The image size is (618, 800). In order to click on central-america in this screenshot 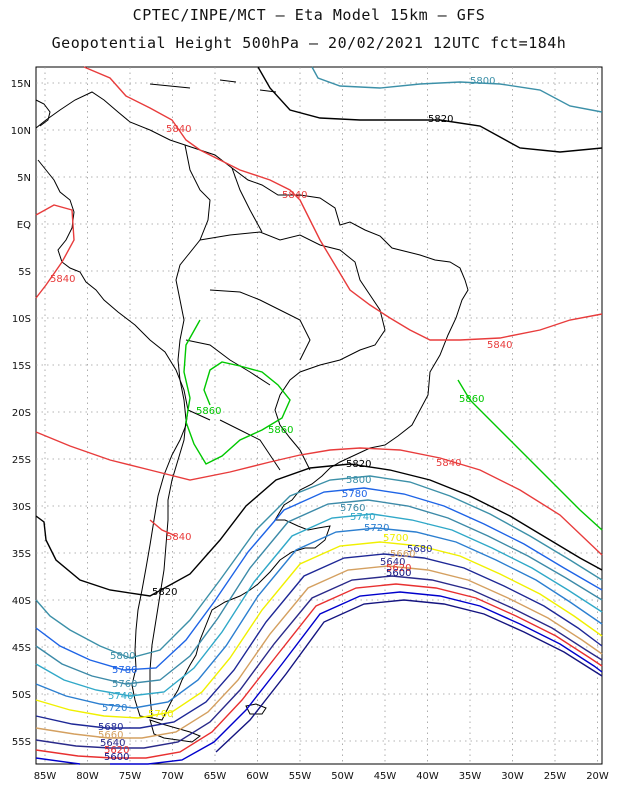, I will do `click(43, 113)`.